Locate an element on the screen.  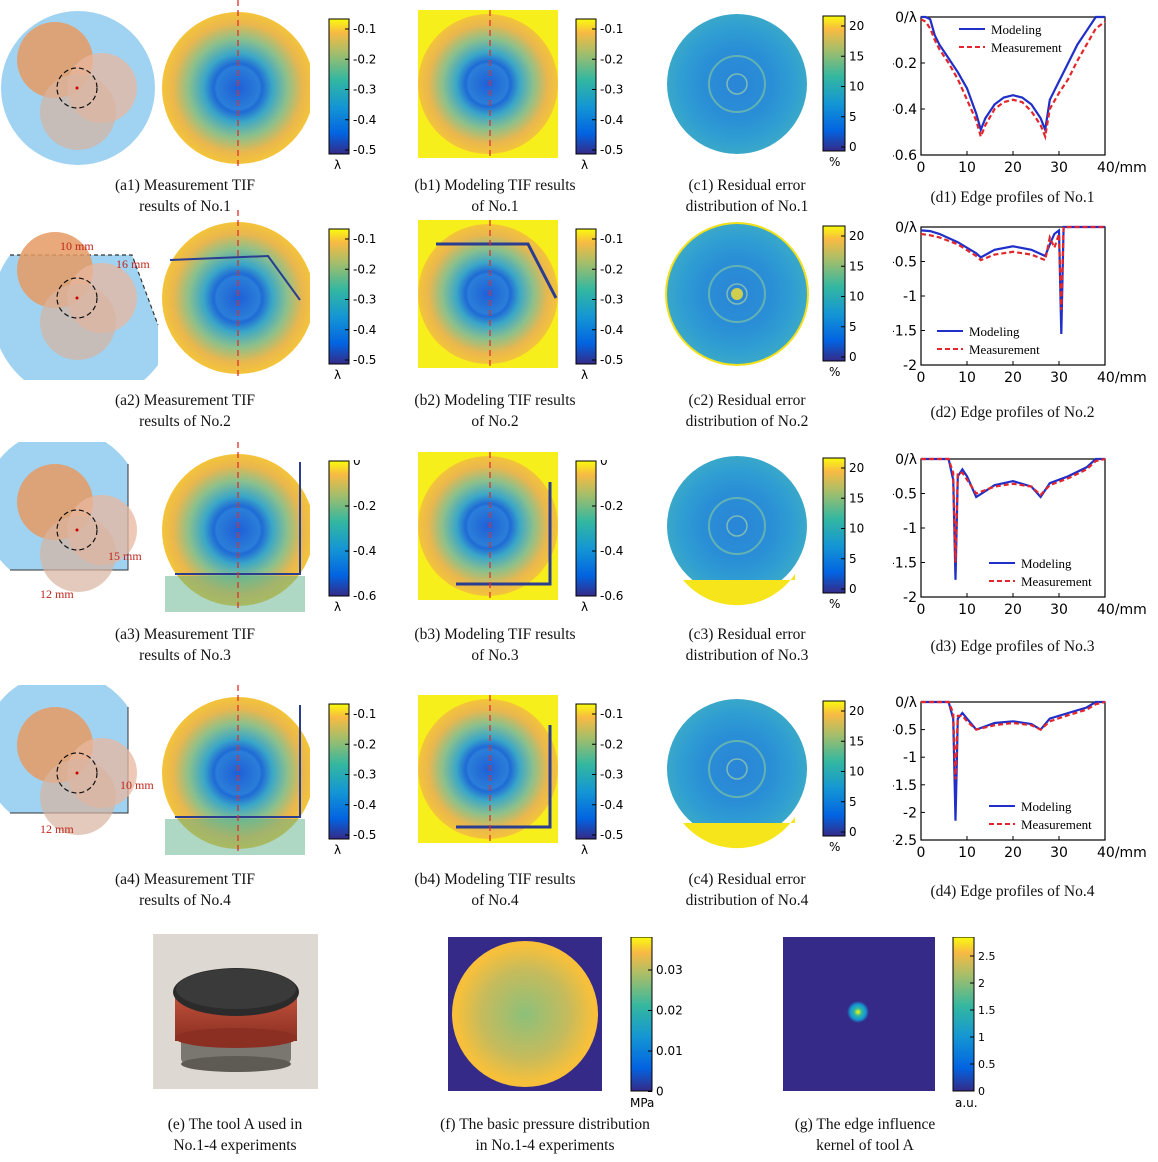
y-tick-label: 0/λ is located at coordinates (906, 703).